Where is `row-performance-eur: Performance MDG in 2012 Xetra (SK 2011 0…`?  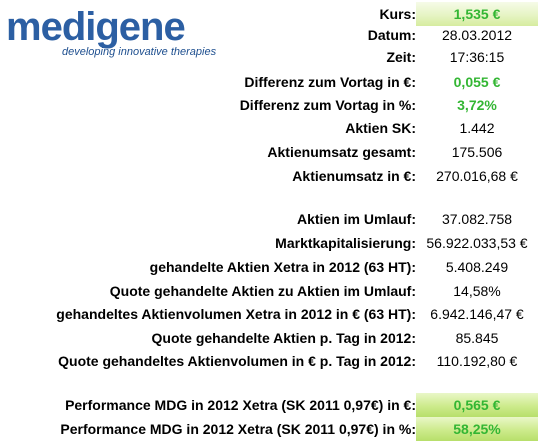
row-performance-eur: Performance MDG in 2012 Xetra (SK 2011 0… is located at coordinates (273, 405).